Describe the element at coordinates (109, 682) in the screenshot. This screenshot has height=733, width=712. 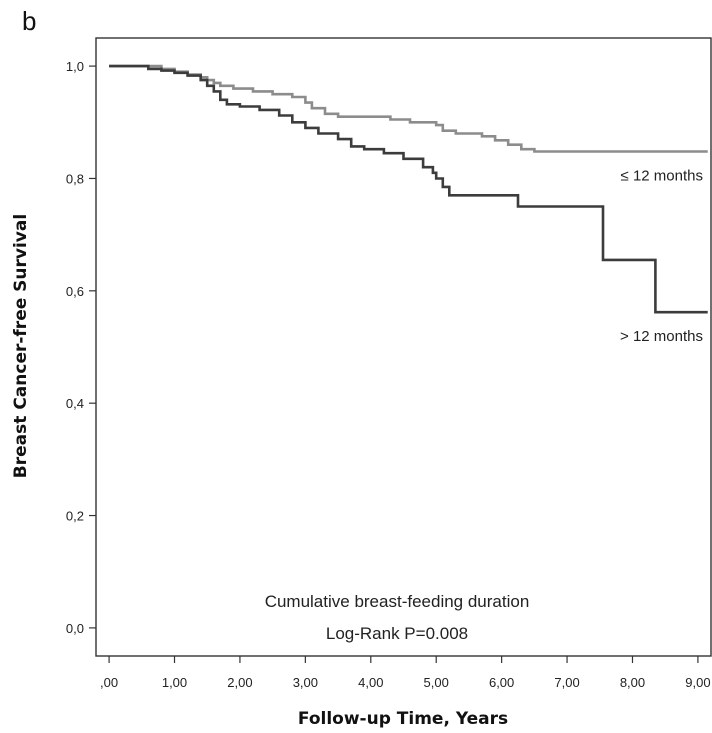
I see `x-tick-label: ,00` at that location.